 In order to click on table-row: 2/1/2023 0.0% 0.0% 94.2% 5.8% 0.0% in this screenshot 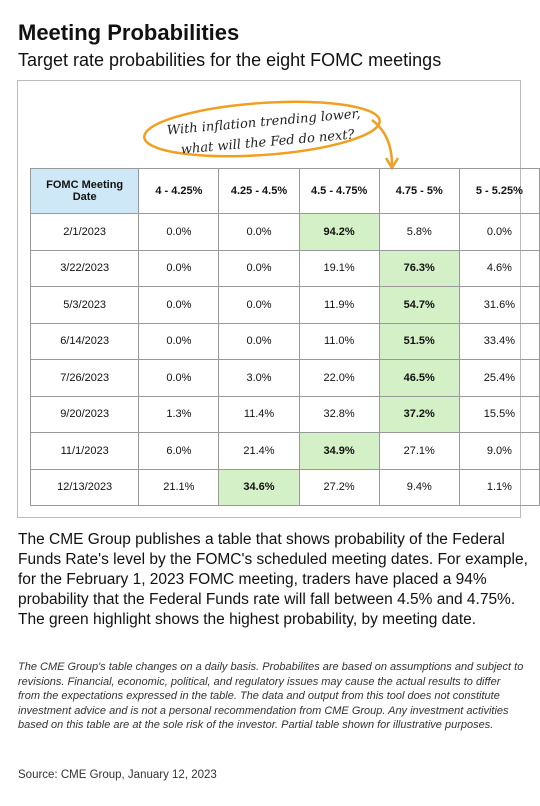, I will do `click(284, 232)`.